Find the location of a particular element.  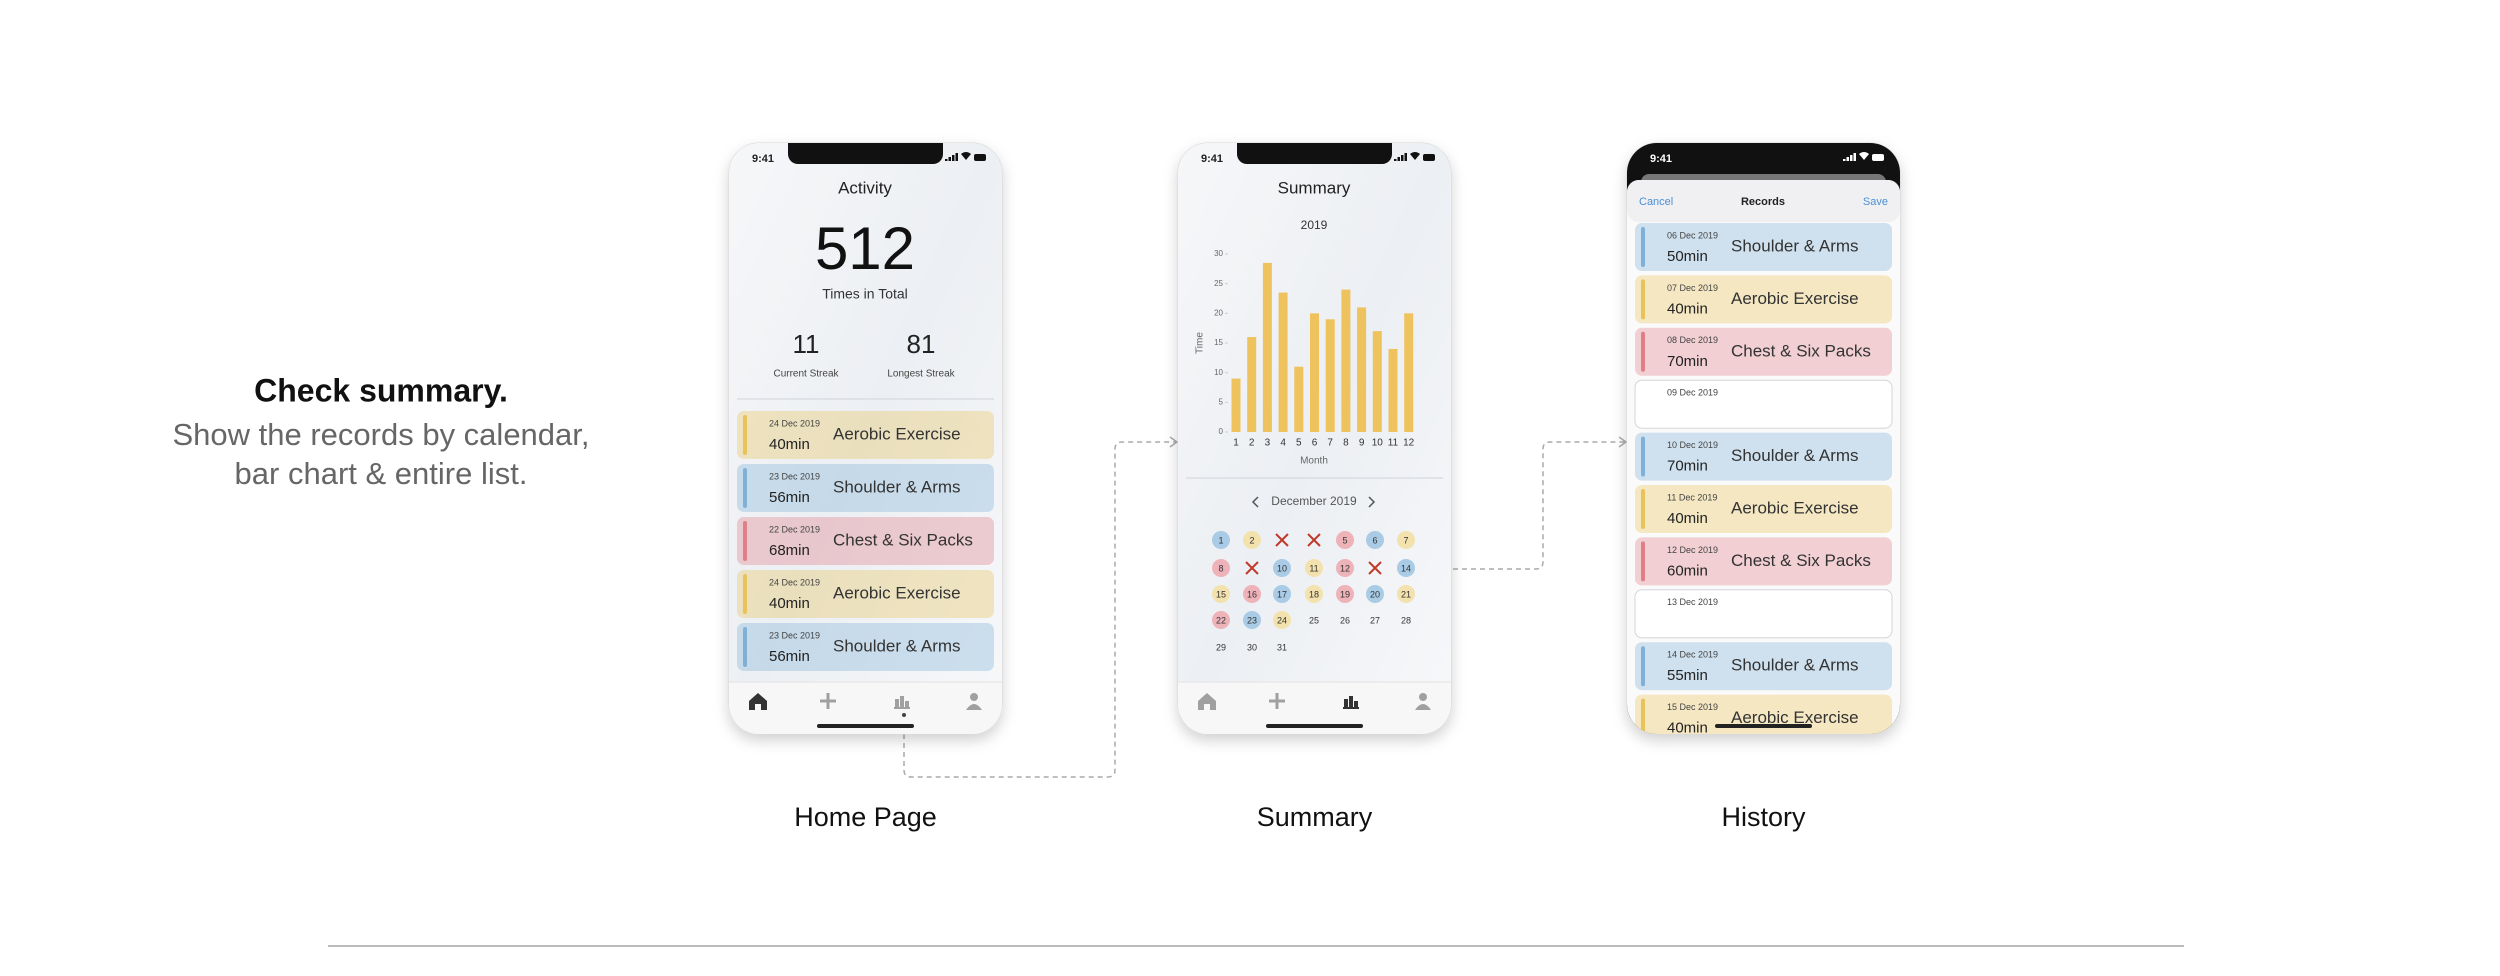

day-label: 16 is located at coordinates (1252, 594).